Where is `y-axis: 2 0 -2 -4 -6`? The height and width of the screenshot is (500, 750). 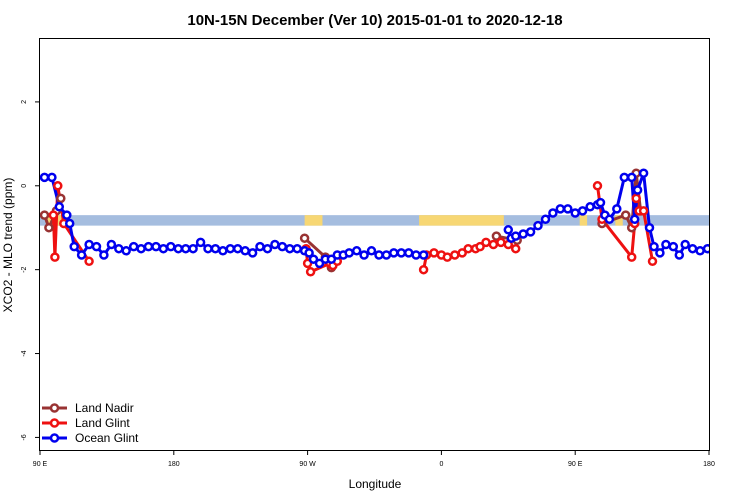
y-axis: 2 0 -2 -4 -6 is located at coordinates (30, 270).